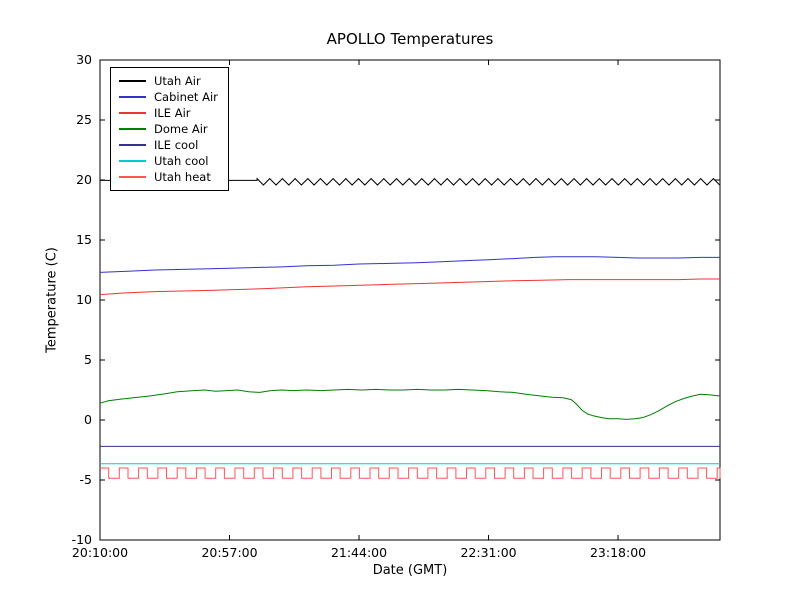  I want to click on legend-label: Dome Air, so click(181, 129).